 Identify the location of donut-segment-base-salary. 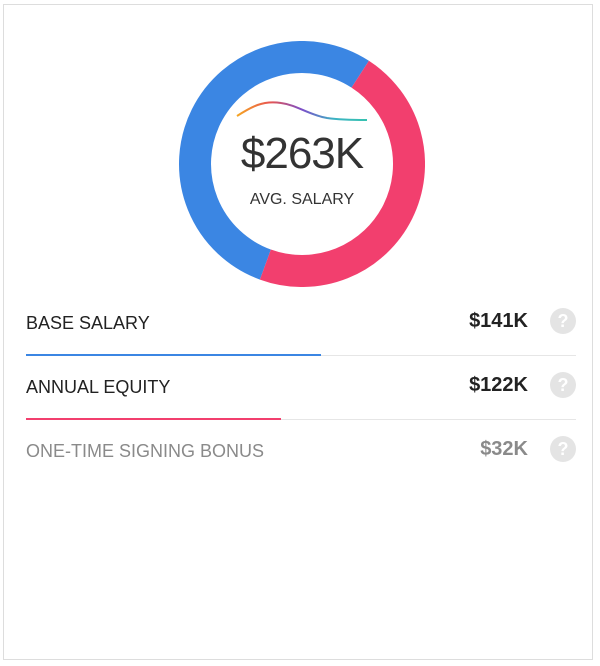
(274, 160).